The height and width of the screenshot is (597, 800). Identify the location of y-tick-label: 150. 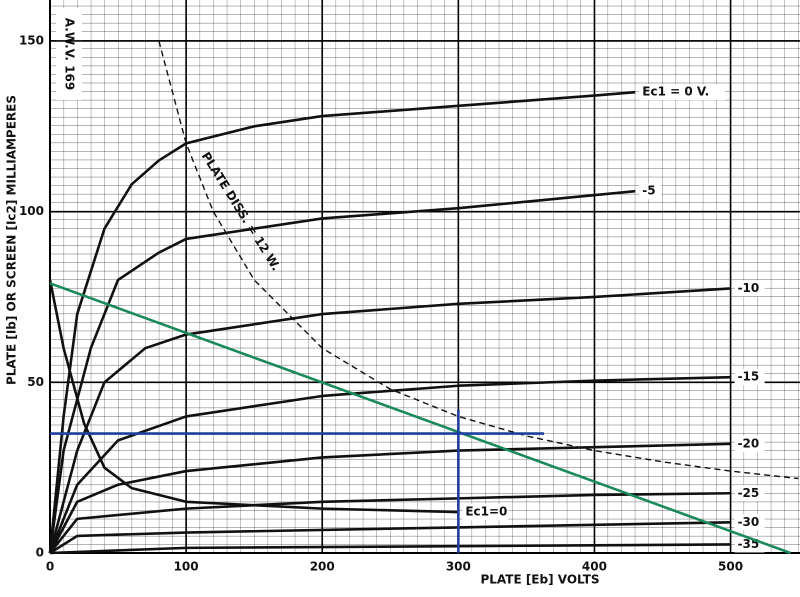
(31, 40).